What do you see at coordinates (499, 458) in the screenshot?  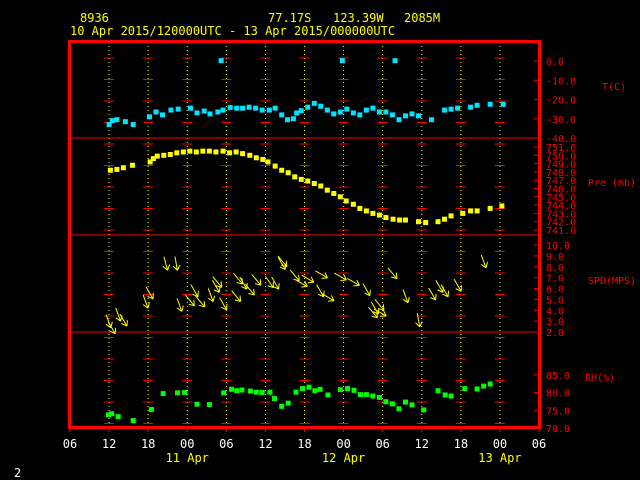 I see `date-label: 13 Apr` at bounding box center [499, 458].